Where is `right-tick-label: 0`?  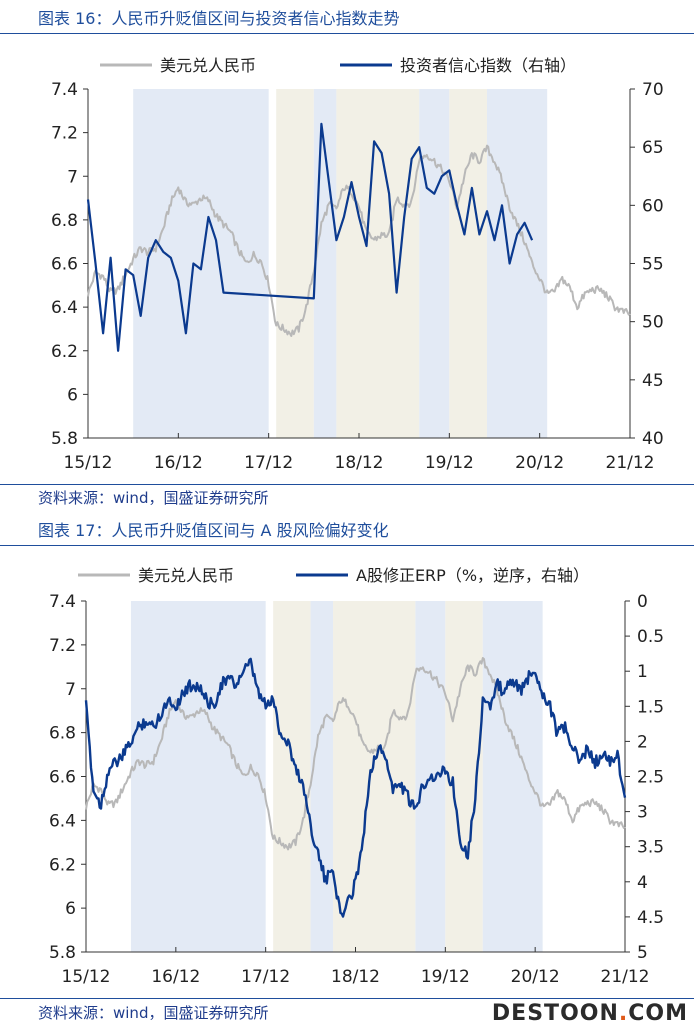 right-tick-label: 0 is located at coordinates (642, 602).